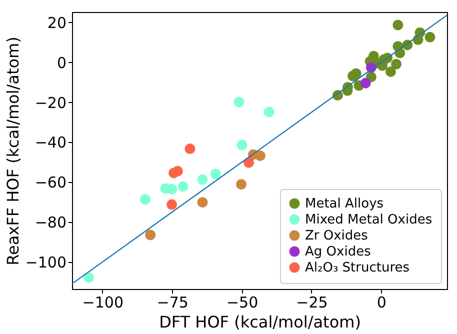 This screenshot has width=457, height=334. Describe the element at coordinates (12, 151) in the screenshot. I see `y-axis-title: ReaxFF HOF (kcal/mol/atom)` at that location.